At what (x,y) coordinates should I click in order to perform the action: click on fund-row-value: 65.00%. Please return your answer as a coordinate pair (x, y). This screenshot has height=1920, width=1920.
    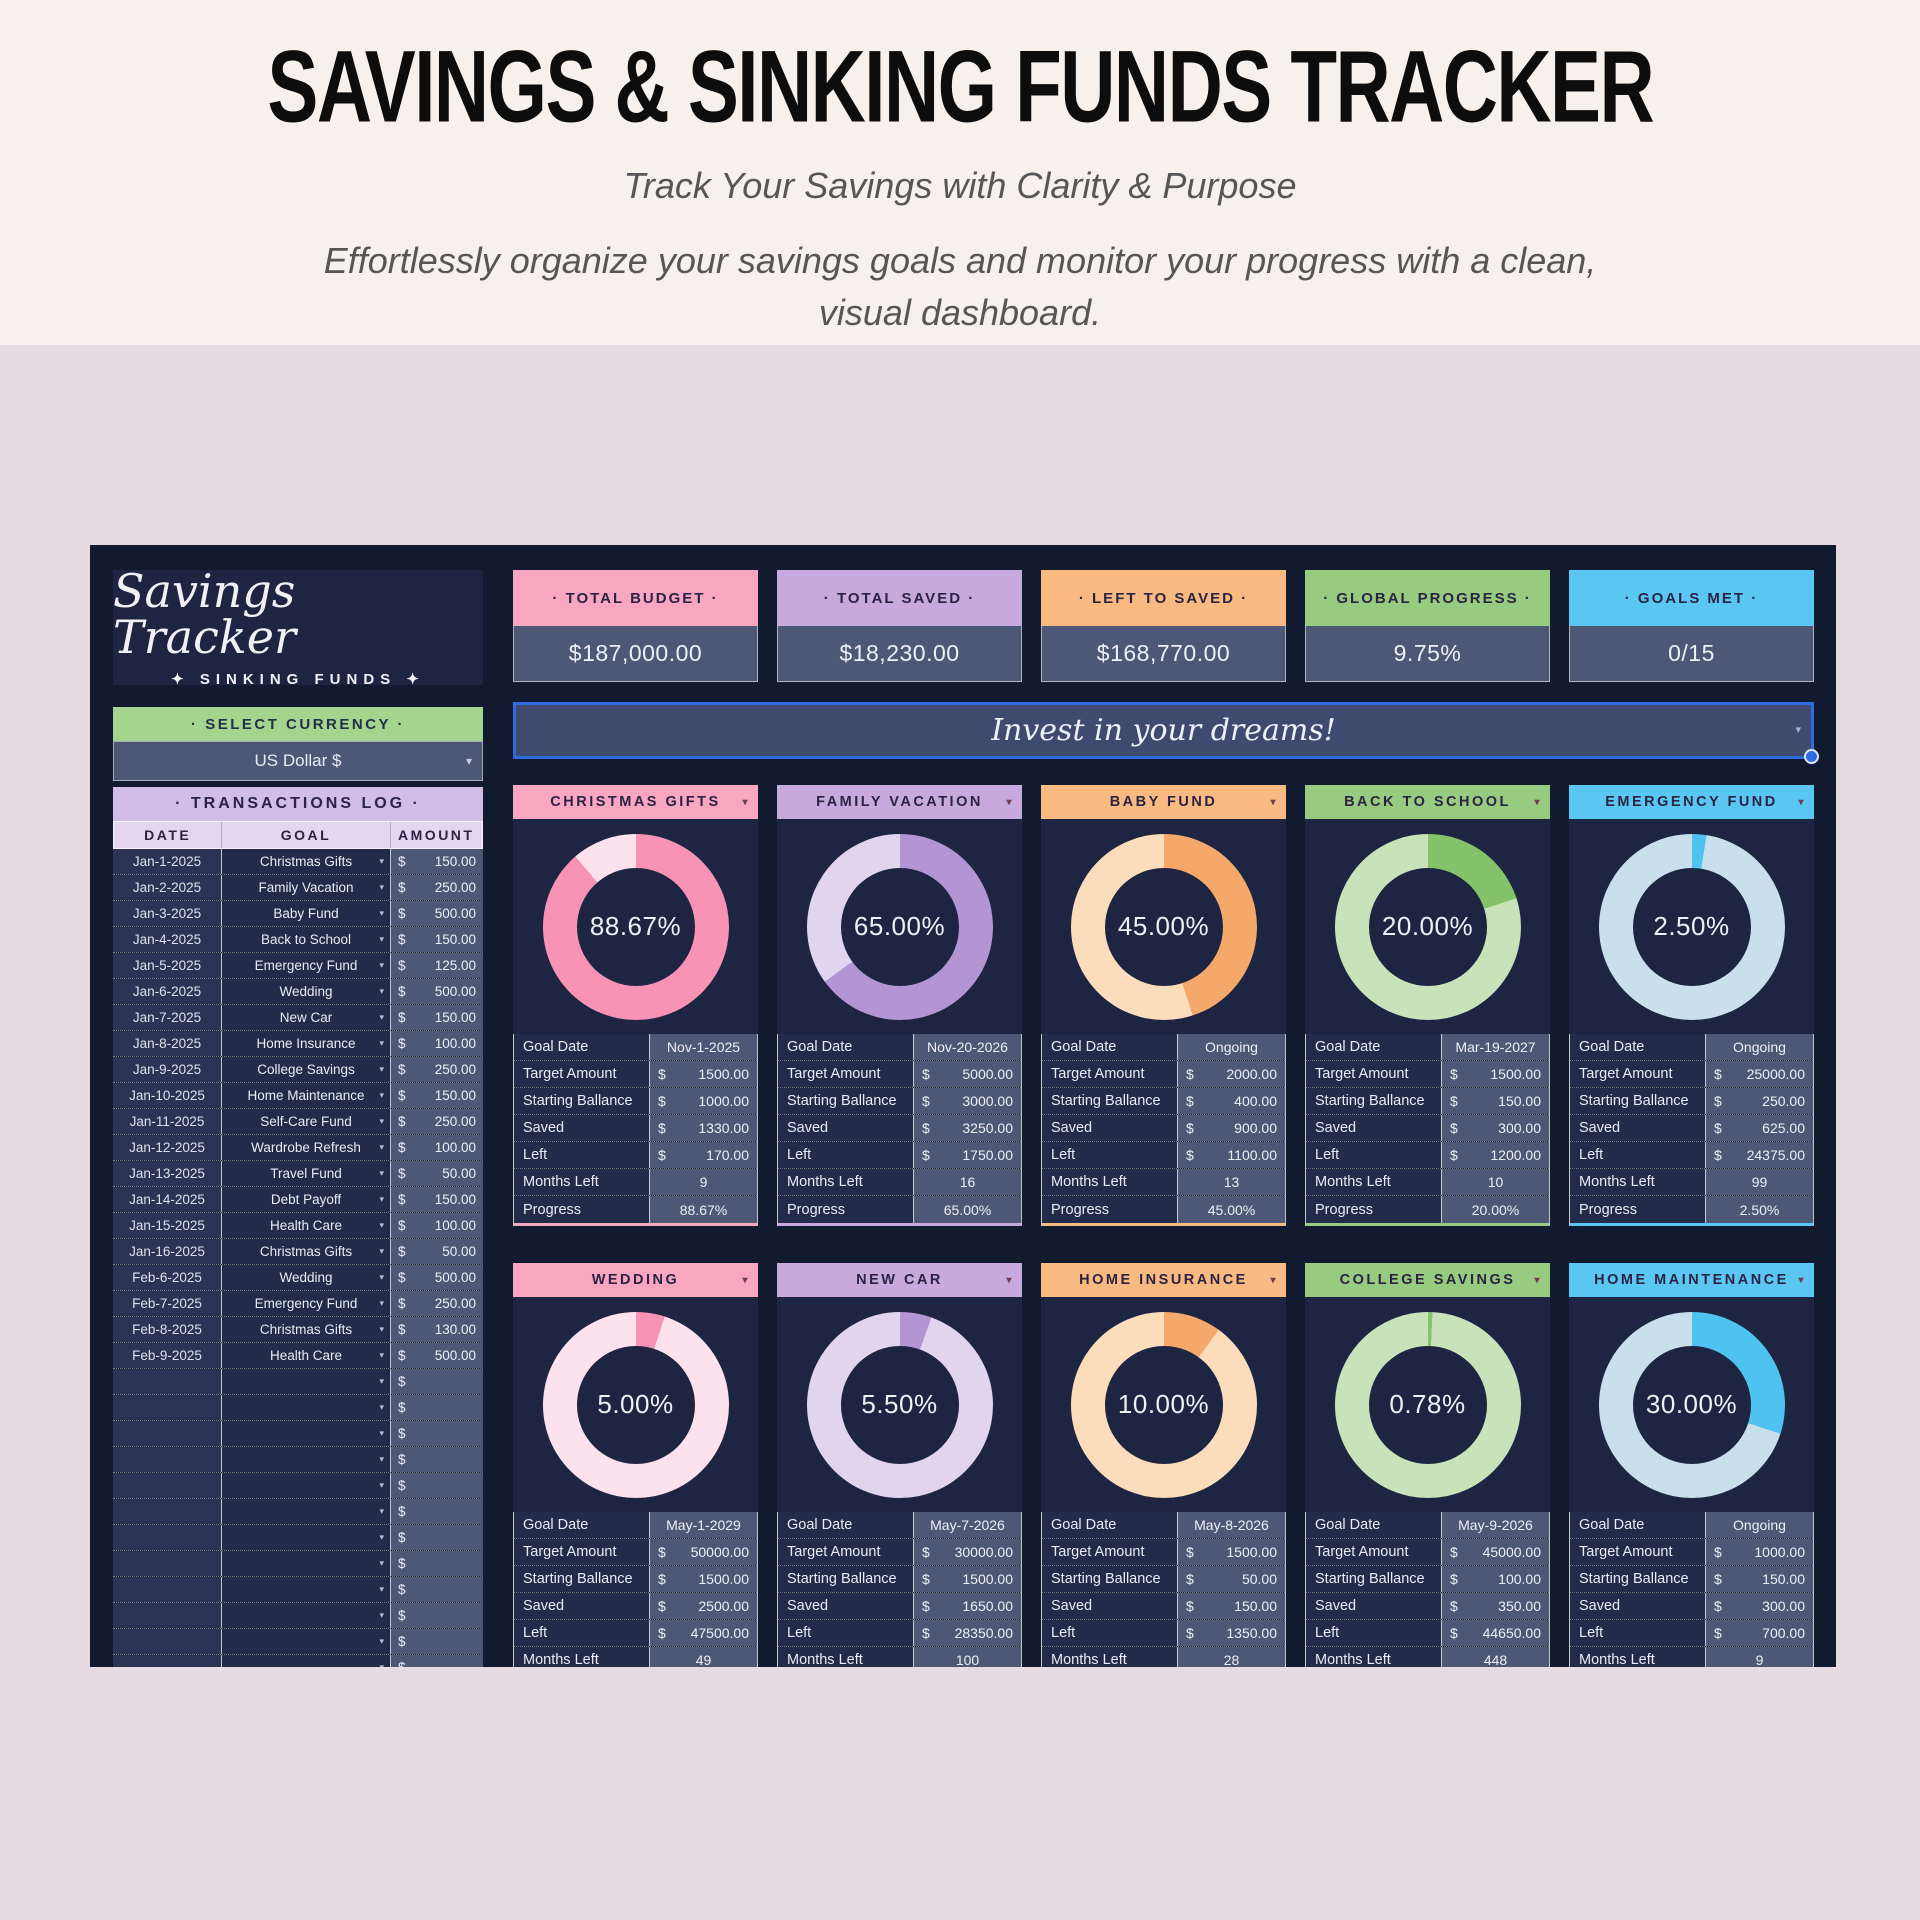
    Looking at the image, I should click on (967, 1209).